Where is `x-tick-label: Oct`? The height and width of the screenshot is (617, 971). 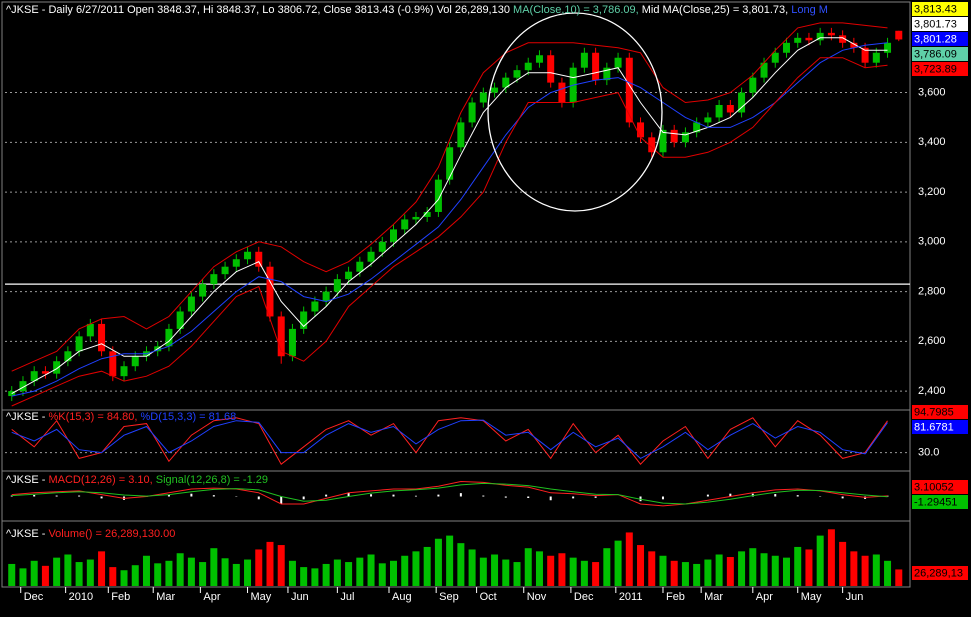
x-tick-label: Oct is located at coordinates (488, 597).